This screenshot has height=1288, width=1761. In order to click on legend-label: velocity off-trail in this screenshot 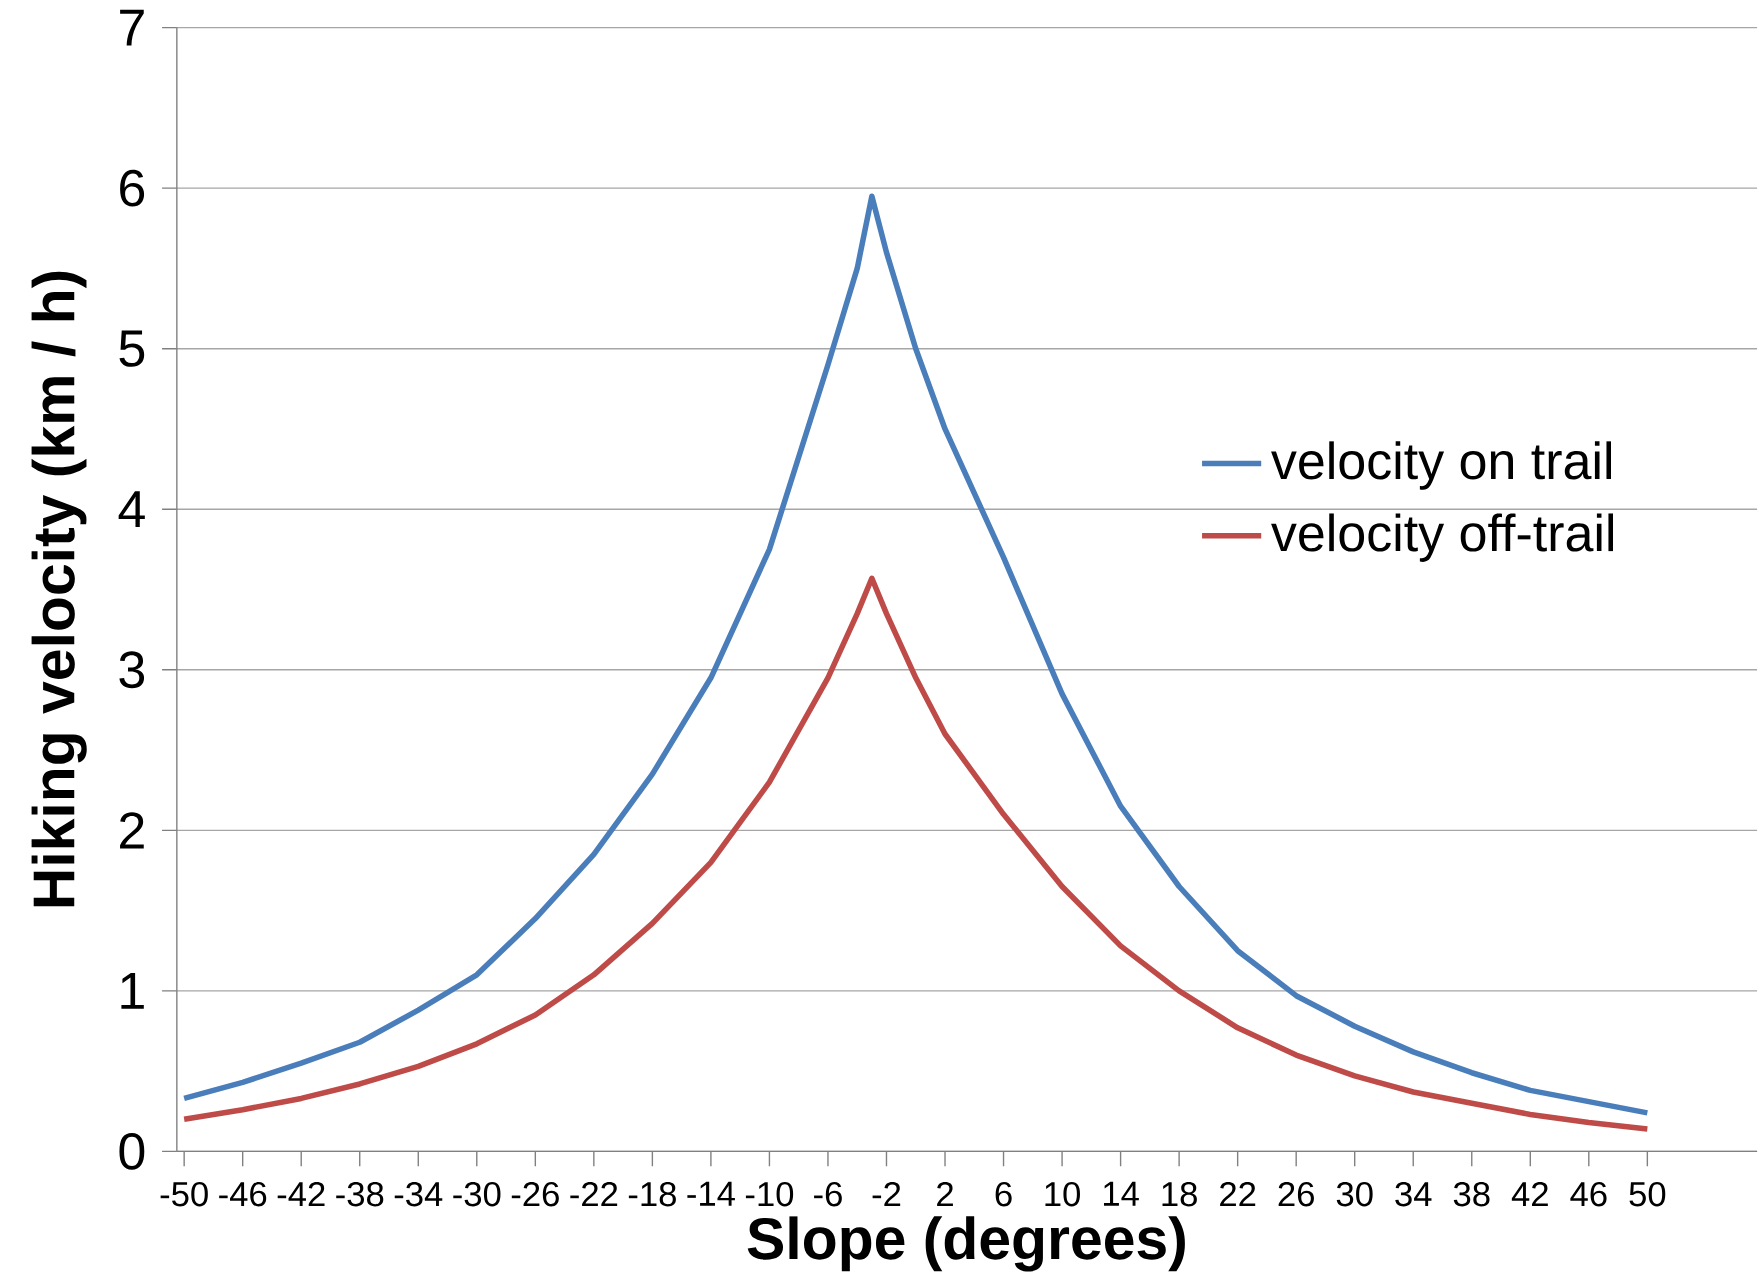, I will do `click(1442, 537)`.